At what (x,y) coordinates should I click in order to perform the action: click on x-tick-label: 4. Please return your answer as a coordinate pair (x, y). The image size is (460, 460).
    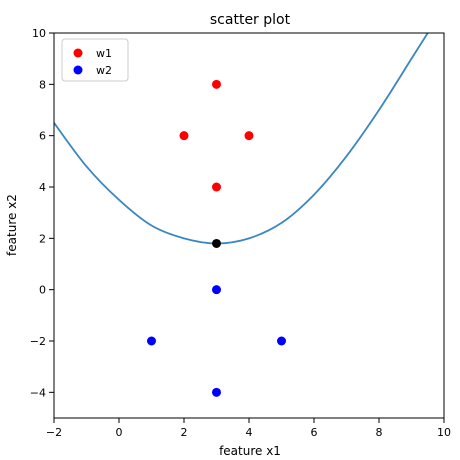
    Looking at the image, I should click on (249, 432).